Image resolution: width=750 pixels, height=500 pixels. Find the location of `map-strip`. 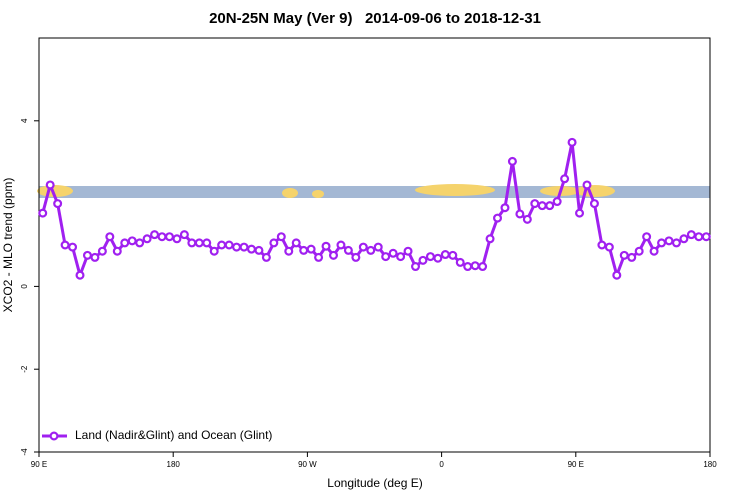

map-strip is located at coordinates (373, 191).